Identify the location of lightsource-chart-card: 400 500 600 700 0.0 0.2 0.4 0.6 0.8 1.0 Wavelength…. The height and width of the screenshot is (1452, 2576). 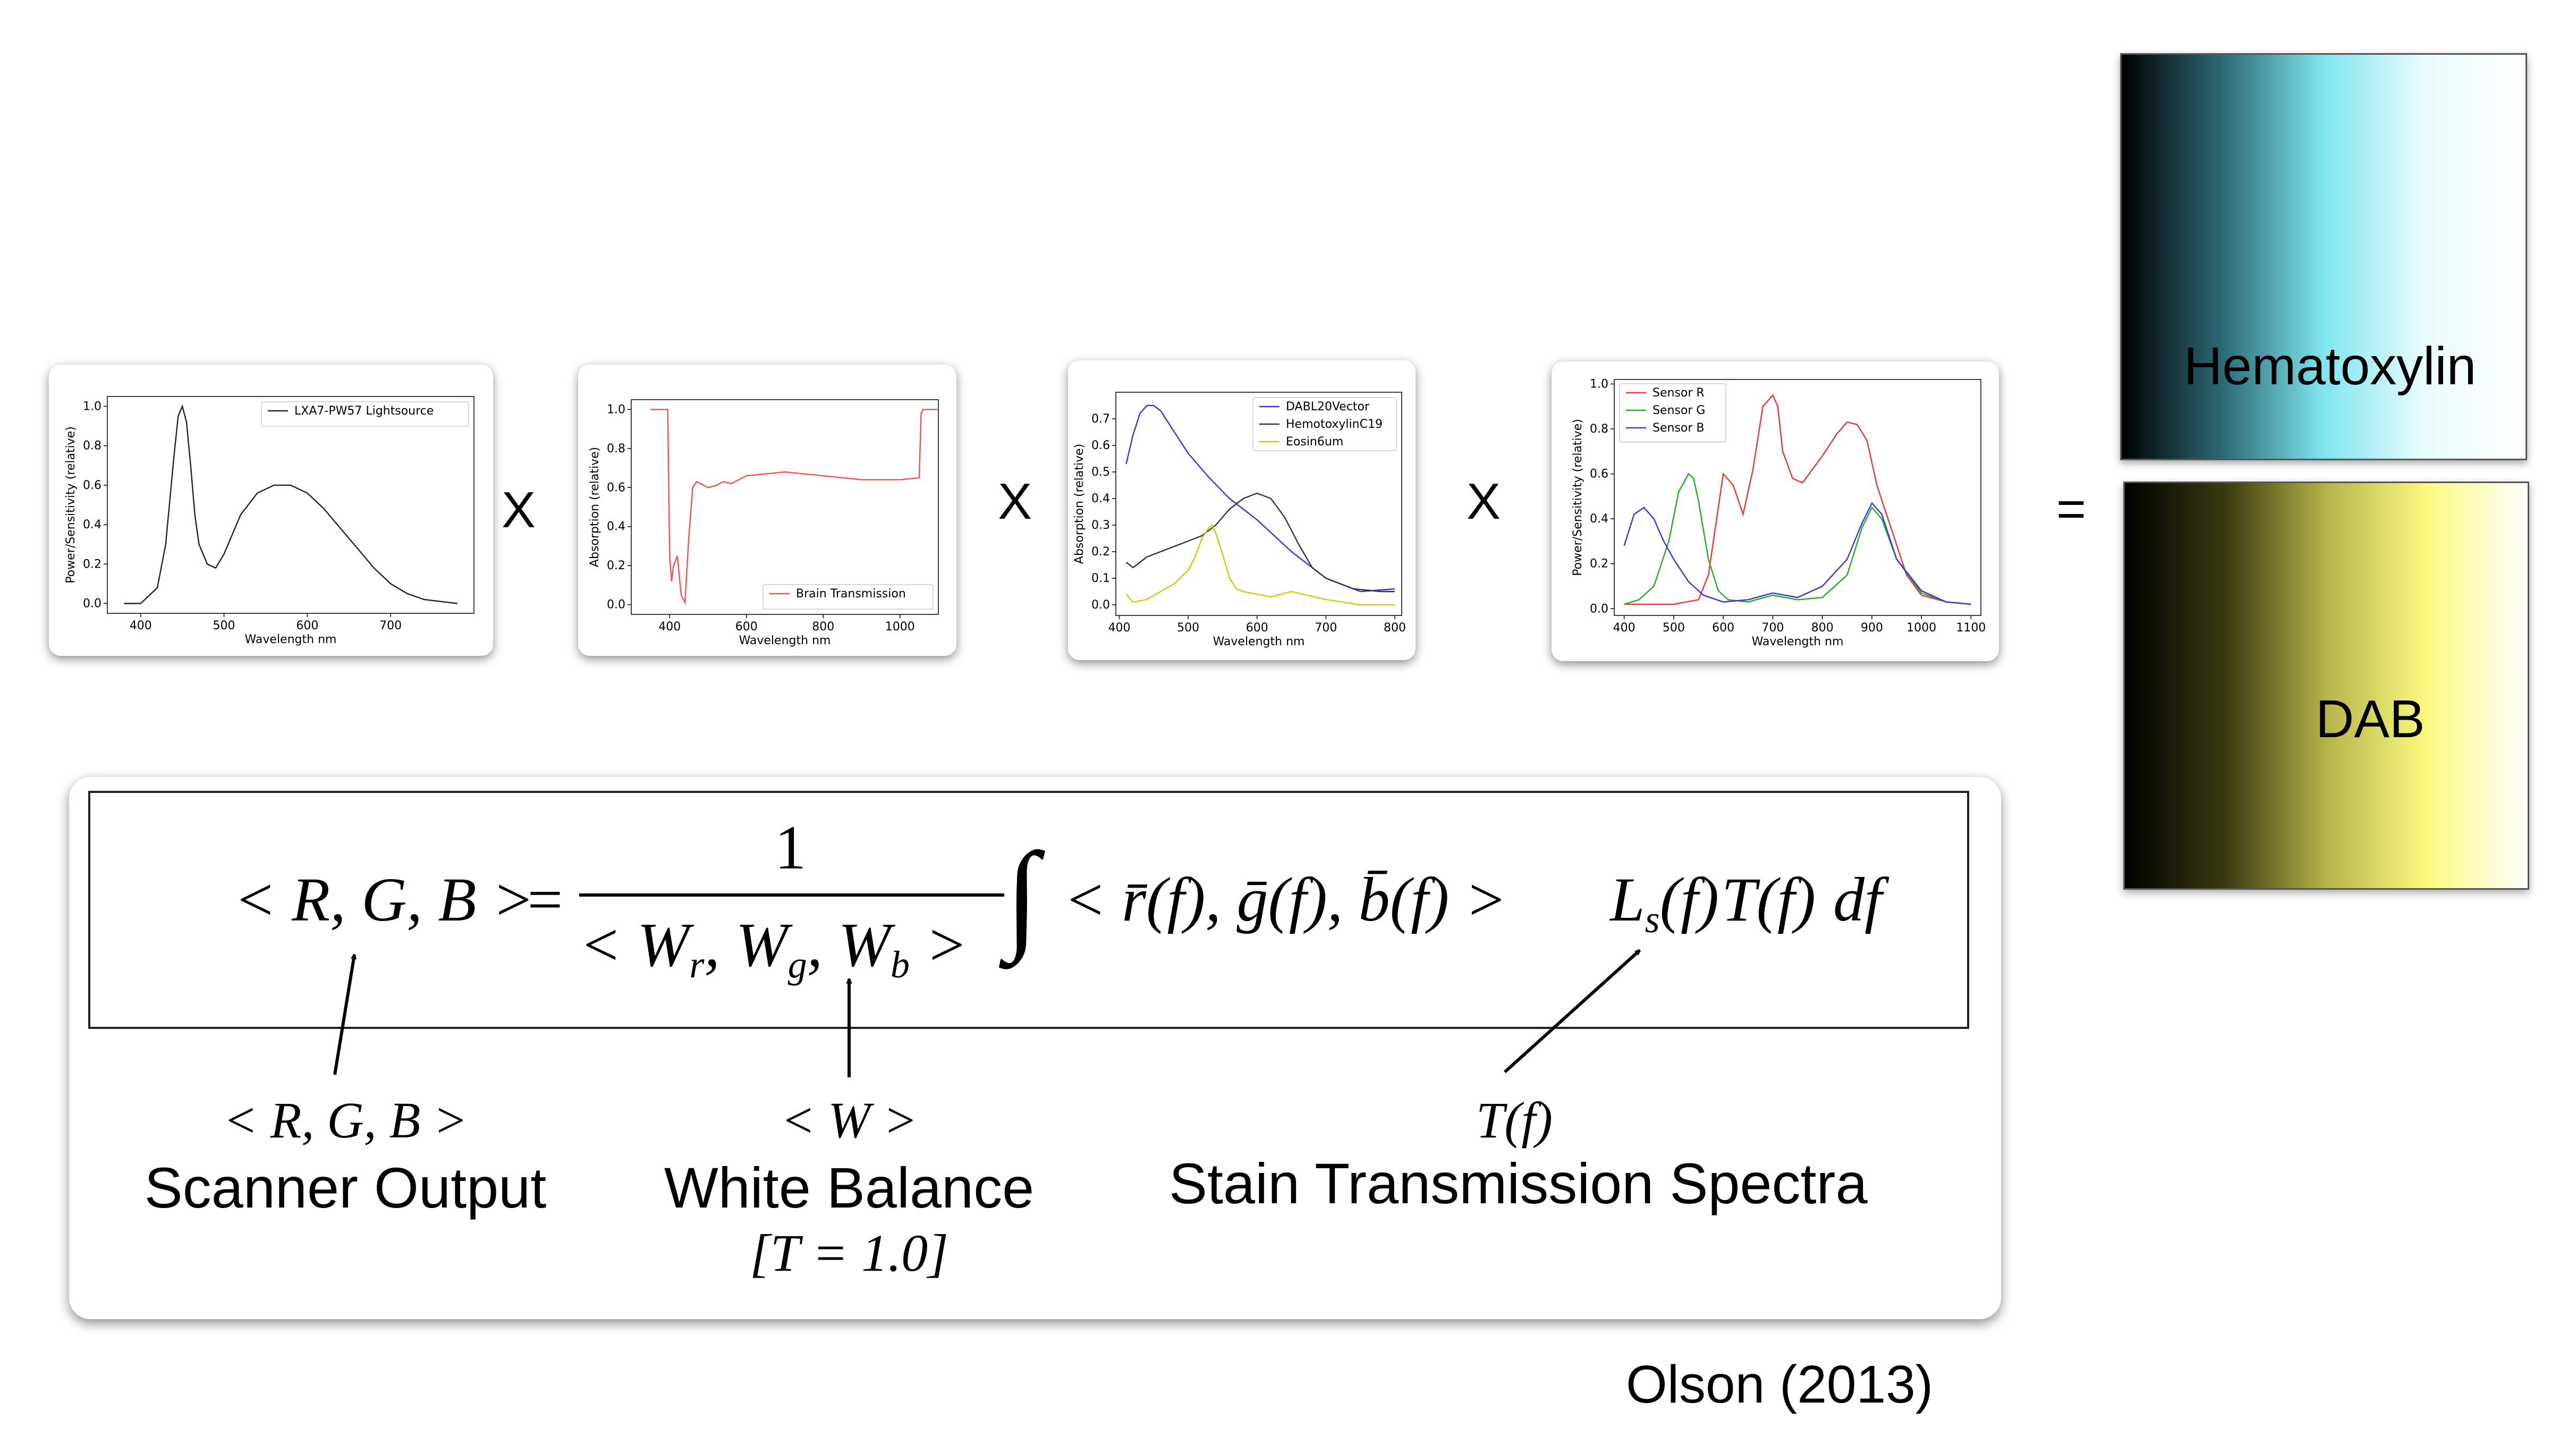
(271, 510).